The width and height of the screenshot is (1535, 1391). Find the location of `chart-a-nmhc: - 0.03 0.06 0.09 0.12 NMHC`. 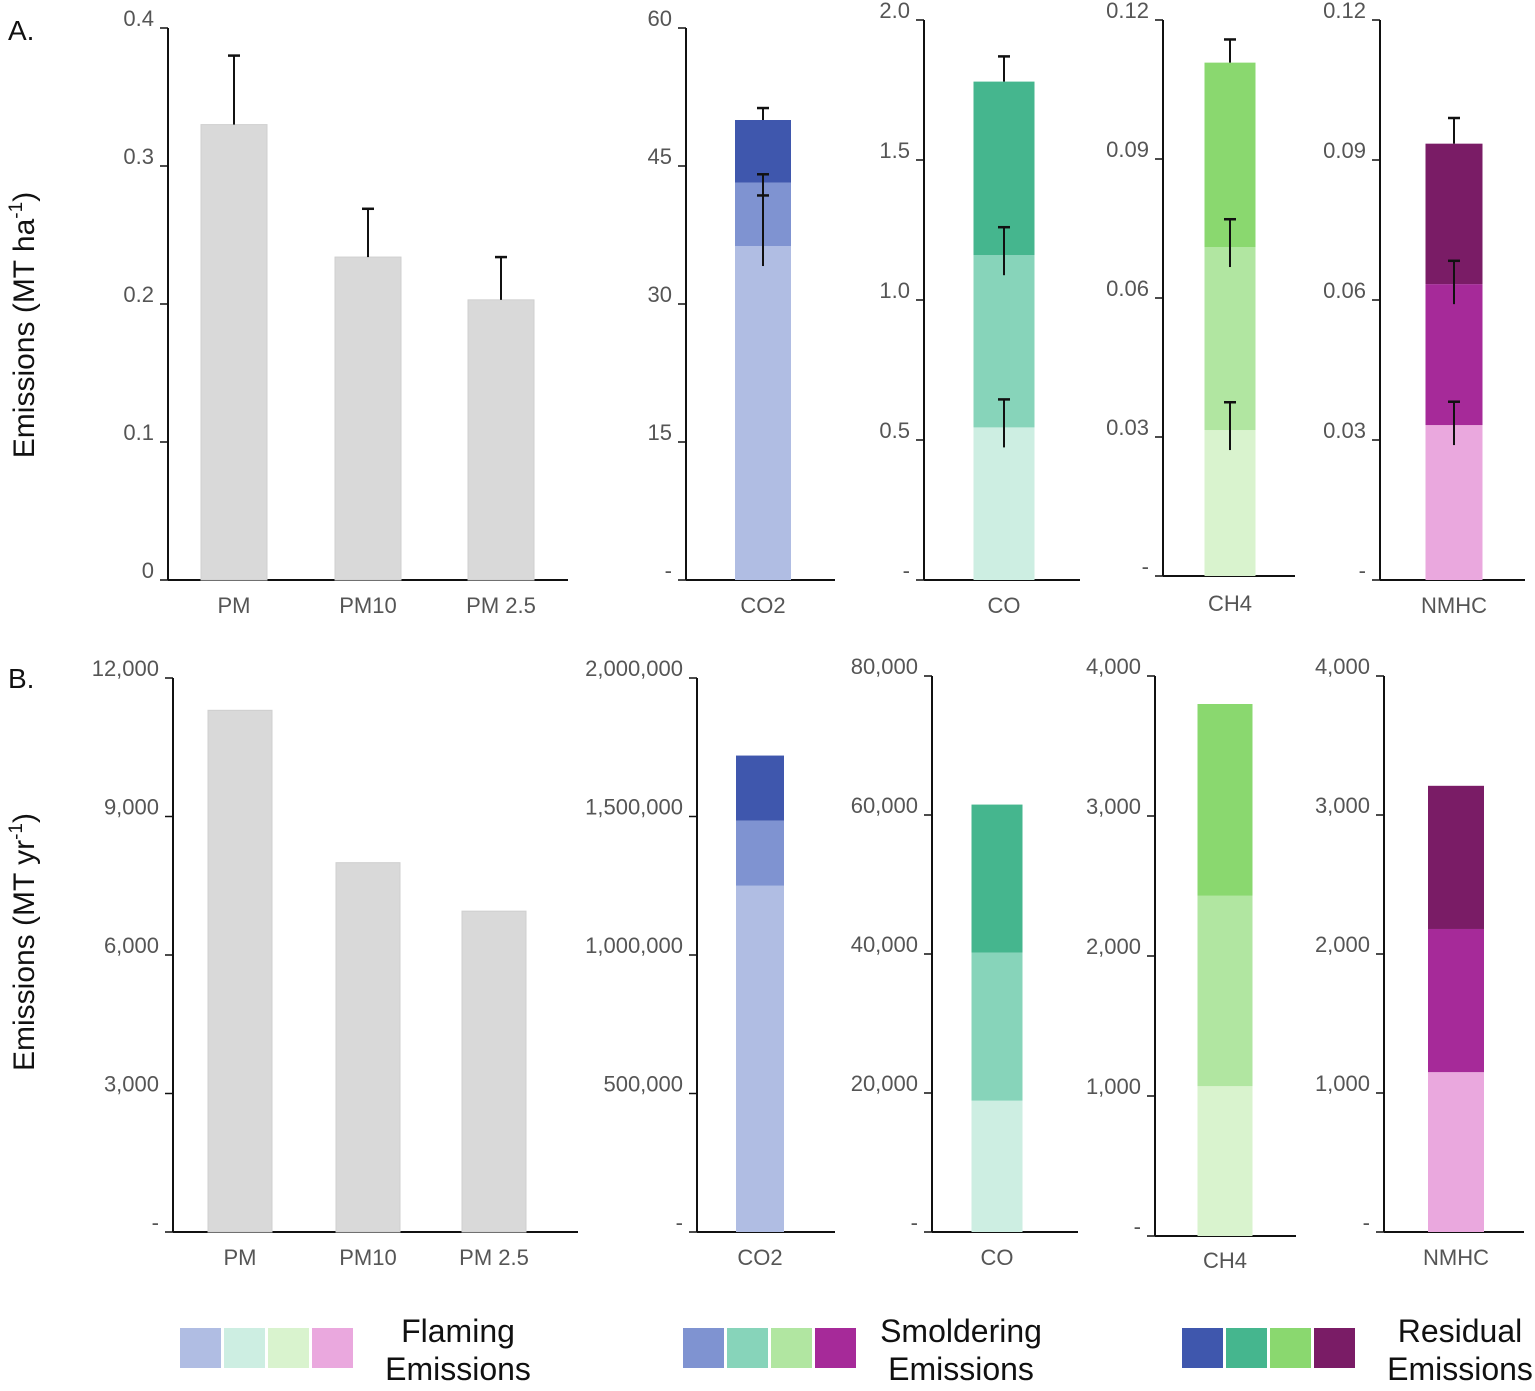

chart-a-nmhc: - 0.03 0.06 0.09 0.12 NMHC is located at coordinates (1424, 309).